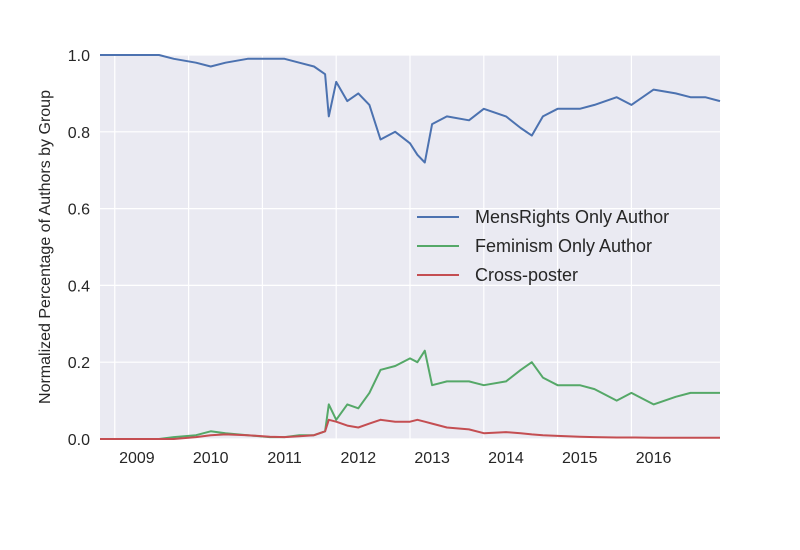 This screenshot has height=550, width=800. What do you see at coordinates (359, 458) in the screenshot?
I see `x-tick-label: 2012` at bounding box center [359, 458].